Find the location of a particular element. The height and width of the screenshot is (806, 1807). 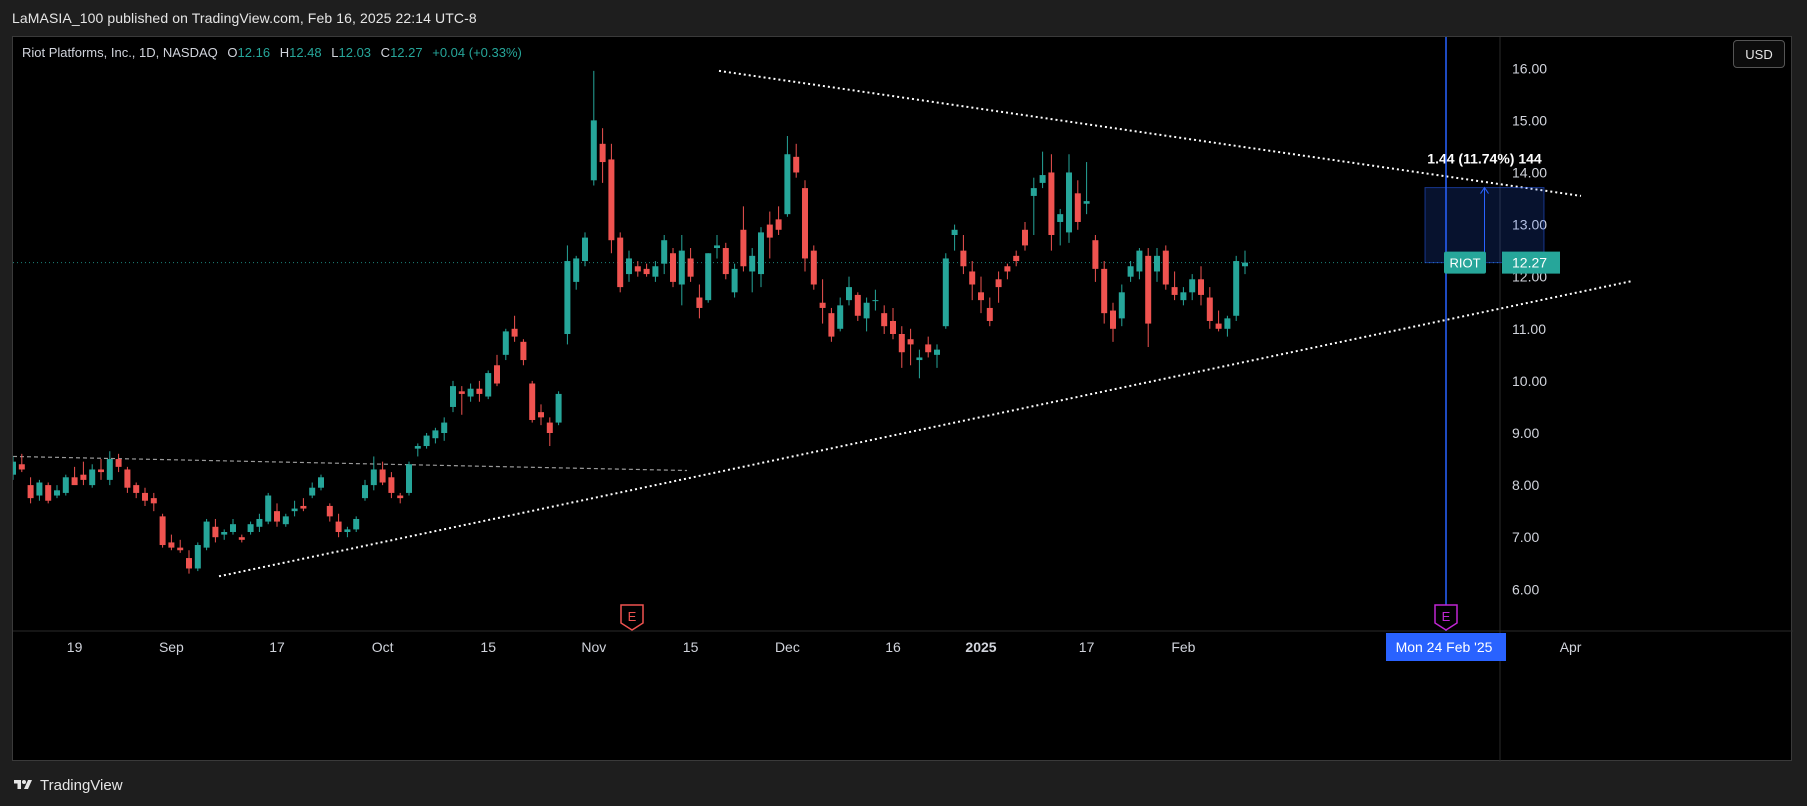

earnings-icon is located at coordinates (632, 617).